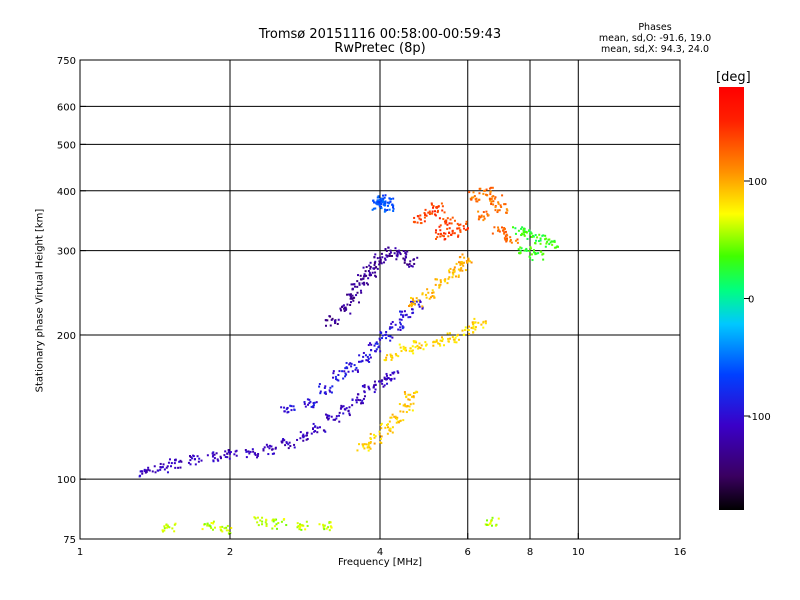  What do you see at coordinates (578, 552) in the screenshot?
I see `x-tick-label: 10` at bounding box center [578, 552].